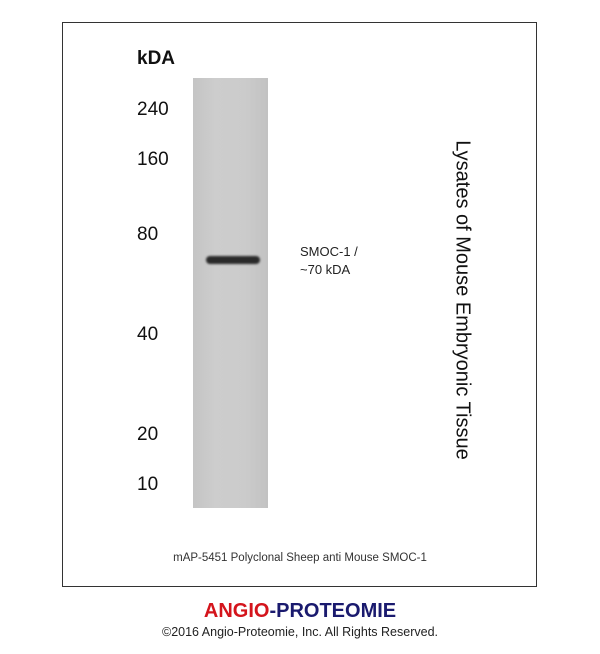 The width and height of the screenshot is (600, 654). What do you see at coordinates (148, 484) in the screenshot?
I see `marker-10: 10` at bounding box center [148, 484].